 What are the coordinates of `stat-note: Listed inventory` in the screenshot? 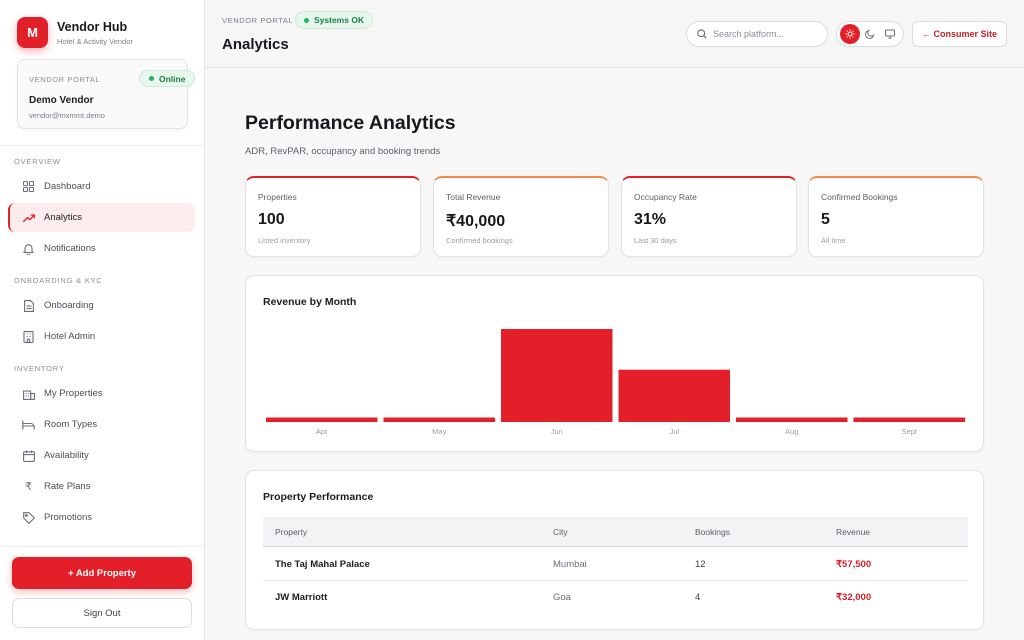 It's located at (284, 240).